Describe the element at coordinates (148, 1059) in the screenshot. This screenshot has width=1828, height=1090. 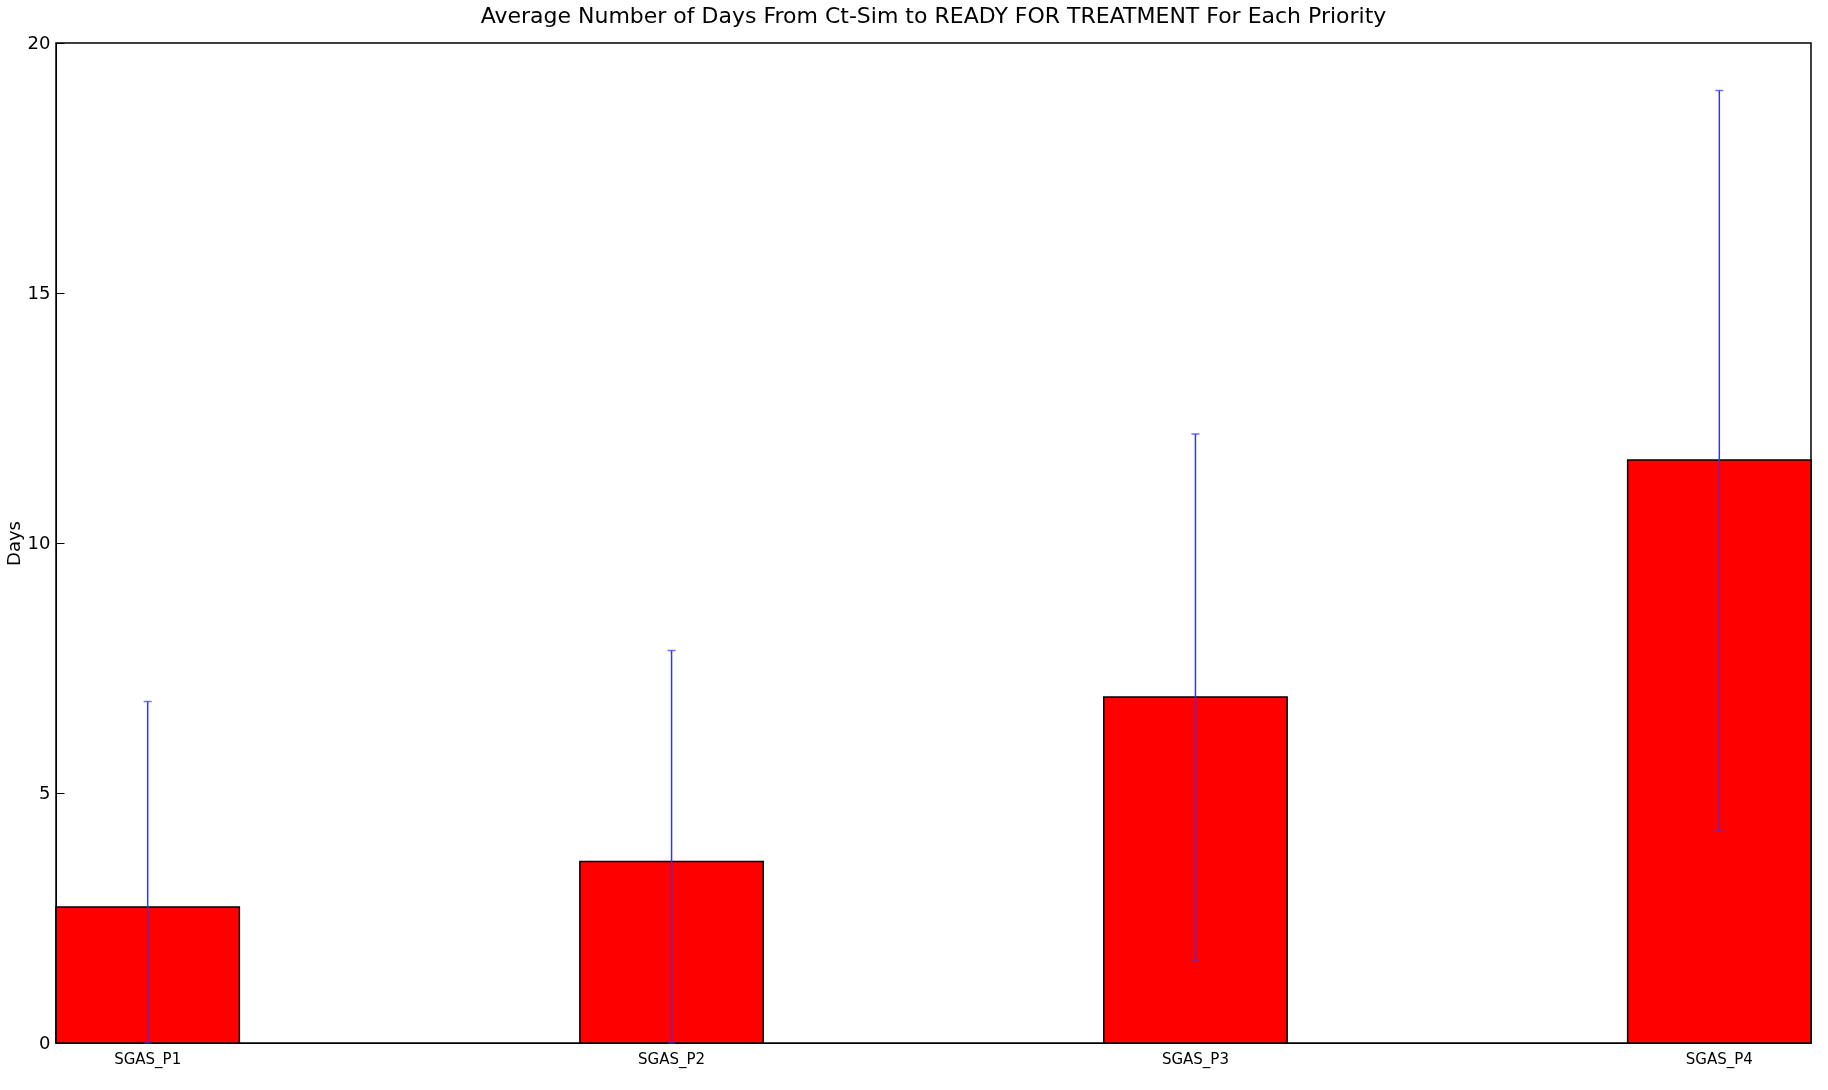
I see `x-tick-label: SGAS_P1` at that location.